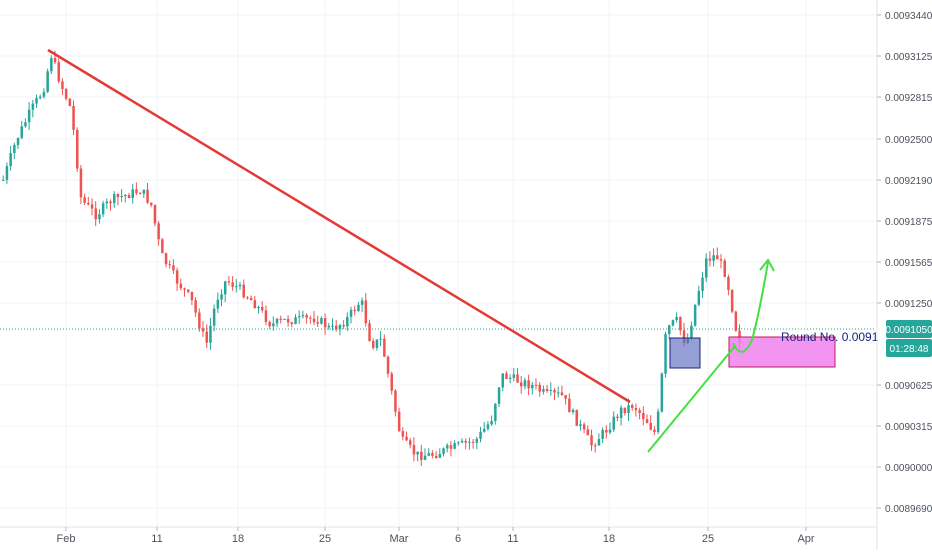 The image size is (932, 555). Describe the element at coordinates (156, 539) in the screenshot. I see `time-tick-label: 11` at that location.